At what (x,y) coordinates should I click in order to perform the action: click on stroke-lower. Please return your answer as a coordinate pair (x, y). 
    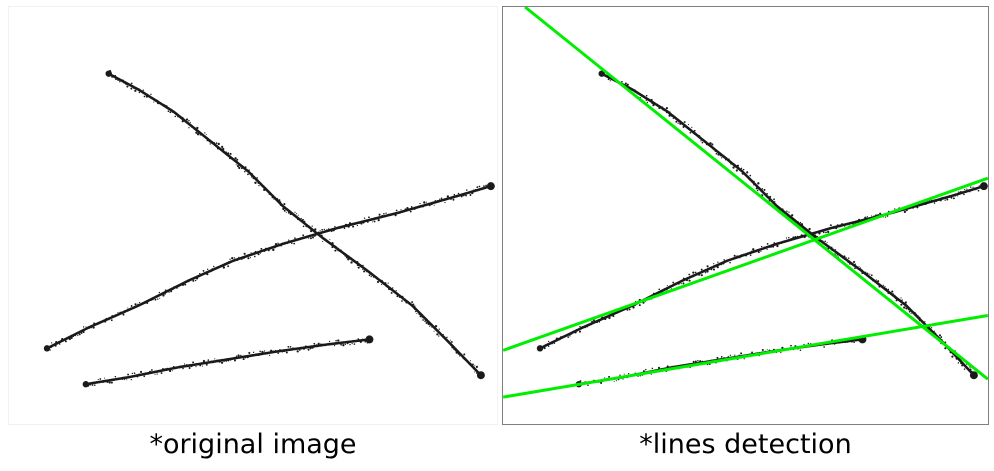
    Looking at the image, I should click on (228, 361).